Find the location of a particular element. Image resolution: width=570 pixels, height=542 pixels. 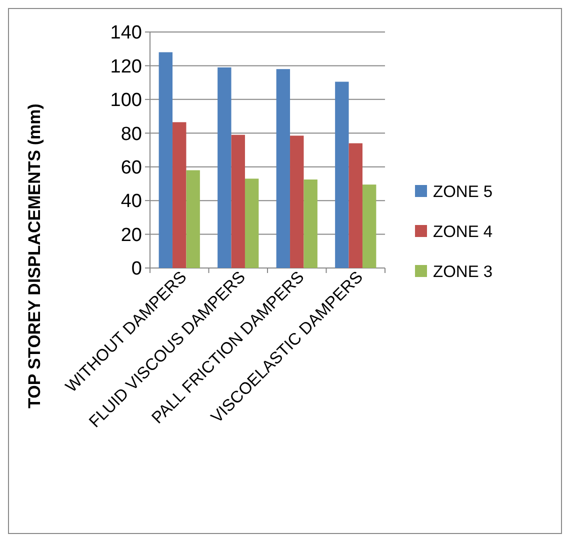

y-tick-label: 60 is located at coordinates (131, 168).